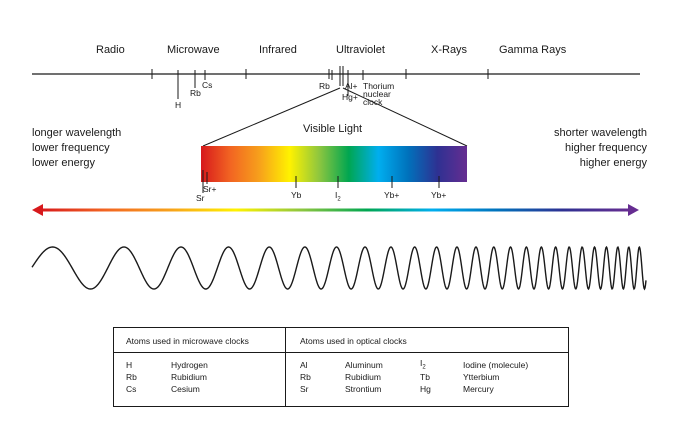 This screenshot has height=445, width=689. What do you see at coordinates (606, 148) in the screenshot?
I see `right-text-frequency: higher frequency` at bounding box center [606, 148].